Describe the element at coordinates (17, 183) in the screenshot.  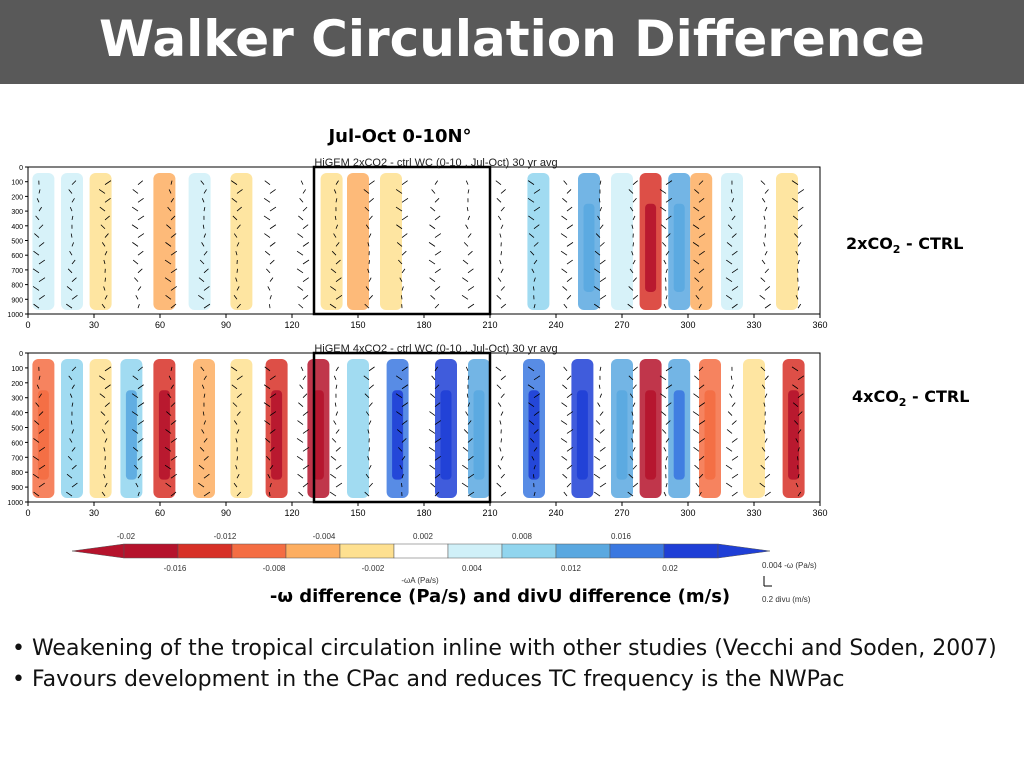
I see `y-tick-label: 100` at that location.